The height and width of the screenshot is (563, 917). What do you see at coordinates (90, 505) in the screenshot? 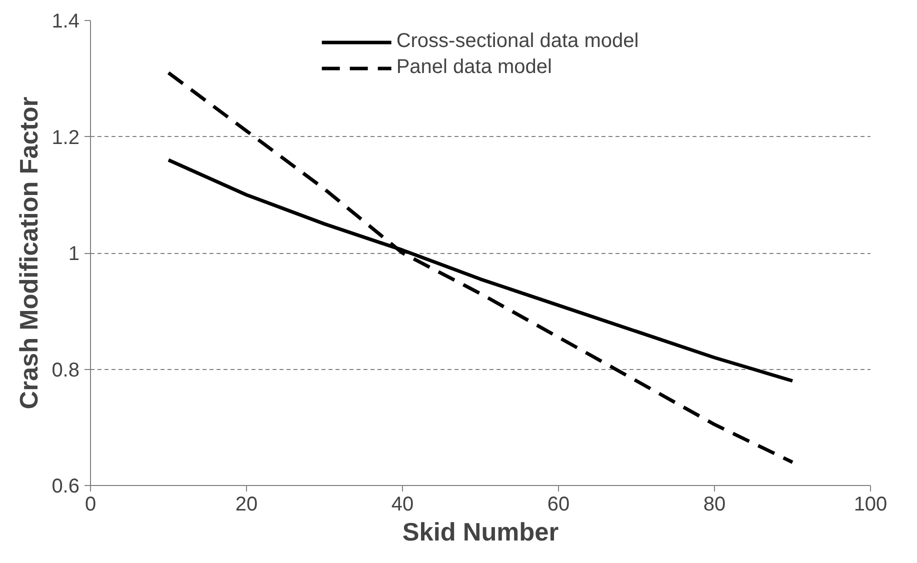
I see `x-tick-label: 0` at bounding box center [90, 505].